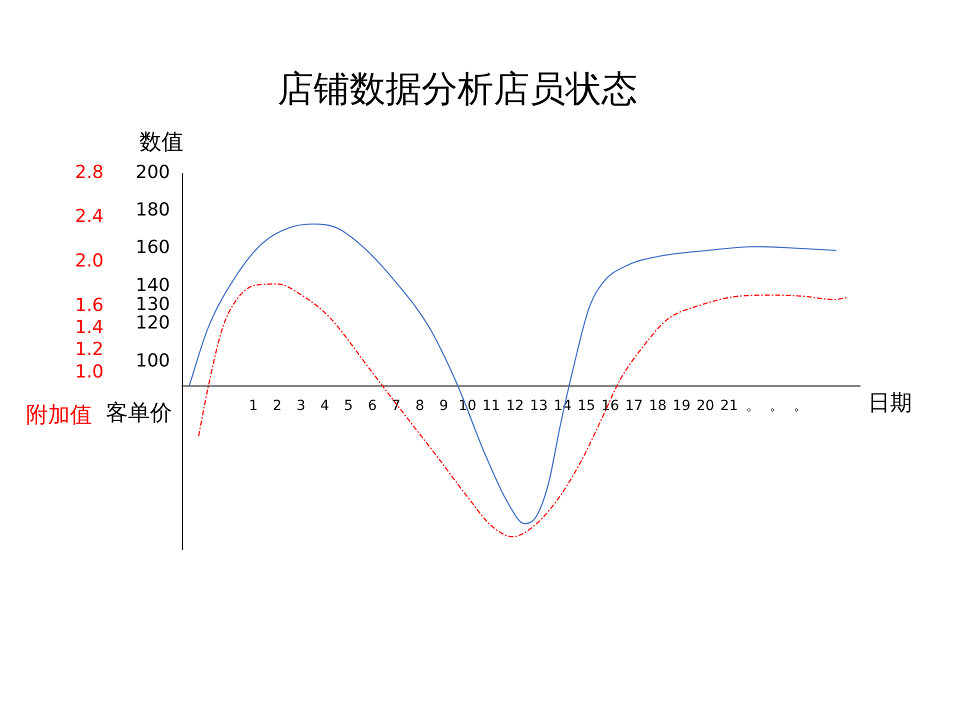  Describe the element at coordinates (443, 406) in the screenshot. I see `x-tick-label: 9` at that location.